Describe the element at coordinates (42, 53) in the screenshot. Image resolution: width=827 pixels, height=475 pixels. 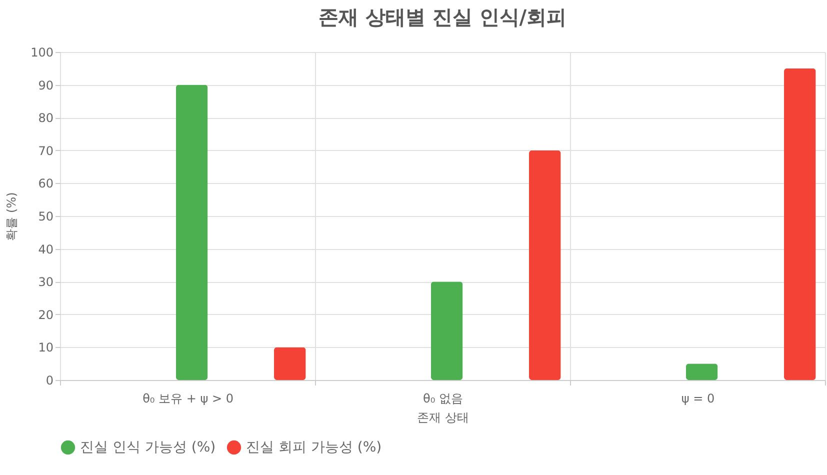
I see `y-tick-label: 100` at that location.